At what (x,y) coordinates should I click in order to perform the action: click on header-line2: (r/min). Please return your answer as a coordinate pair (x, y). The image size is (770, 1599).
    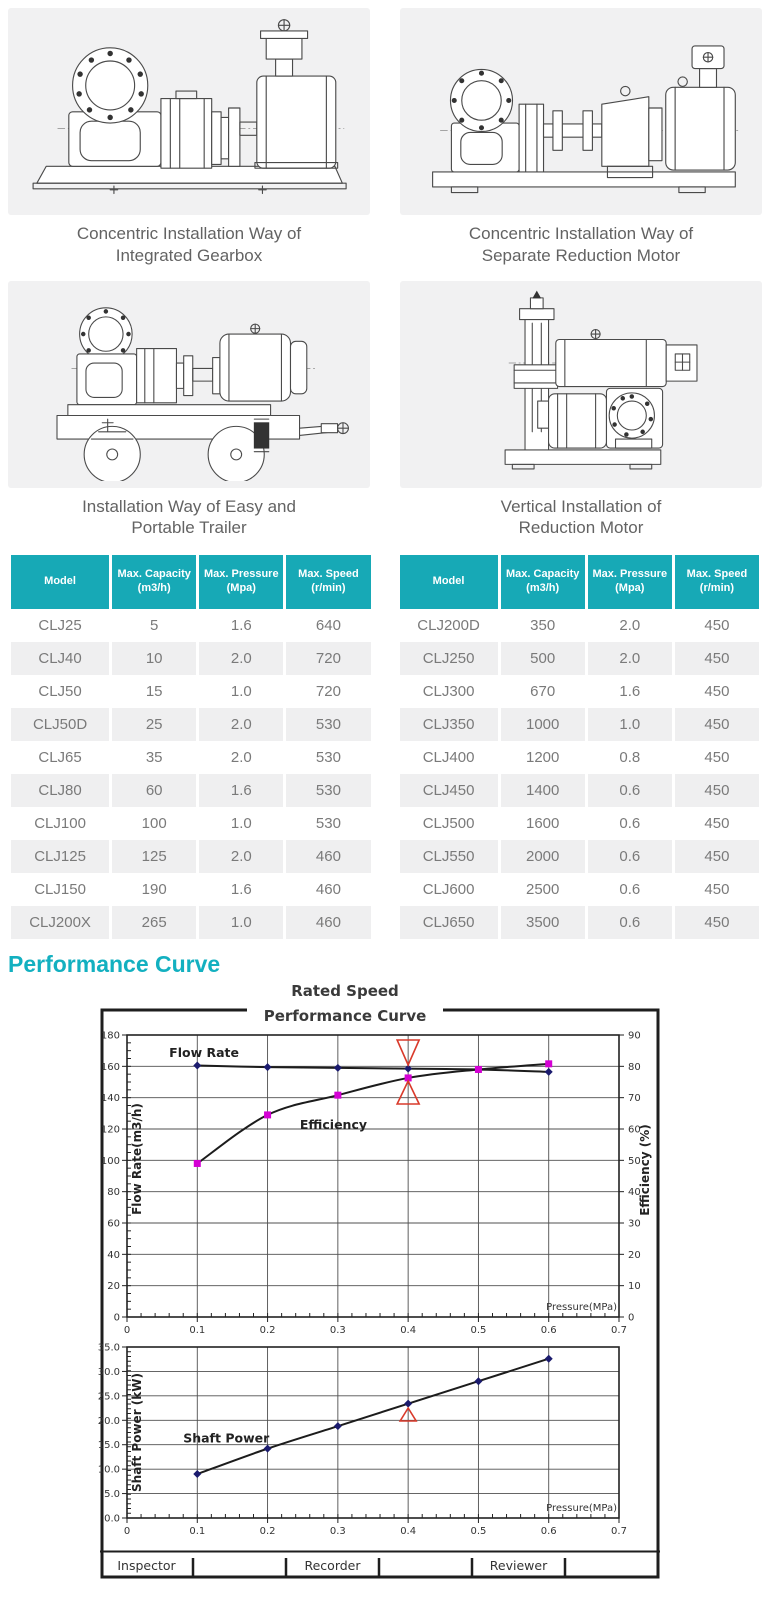
    Looking at the image, I should click on (717, 588).